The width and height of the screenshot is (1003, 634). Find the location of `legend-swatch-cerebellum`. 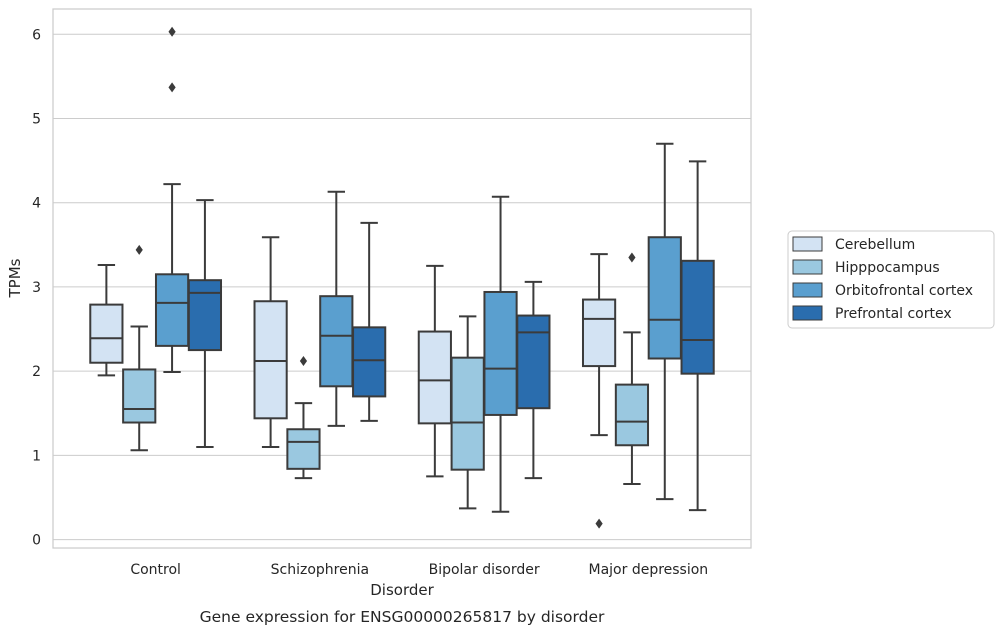

legend-swatch-cerebellum is located at coordinates (807, 244).